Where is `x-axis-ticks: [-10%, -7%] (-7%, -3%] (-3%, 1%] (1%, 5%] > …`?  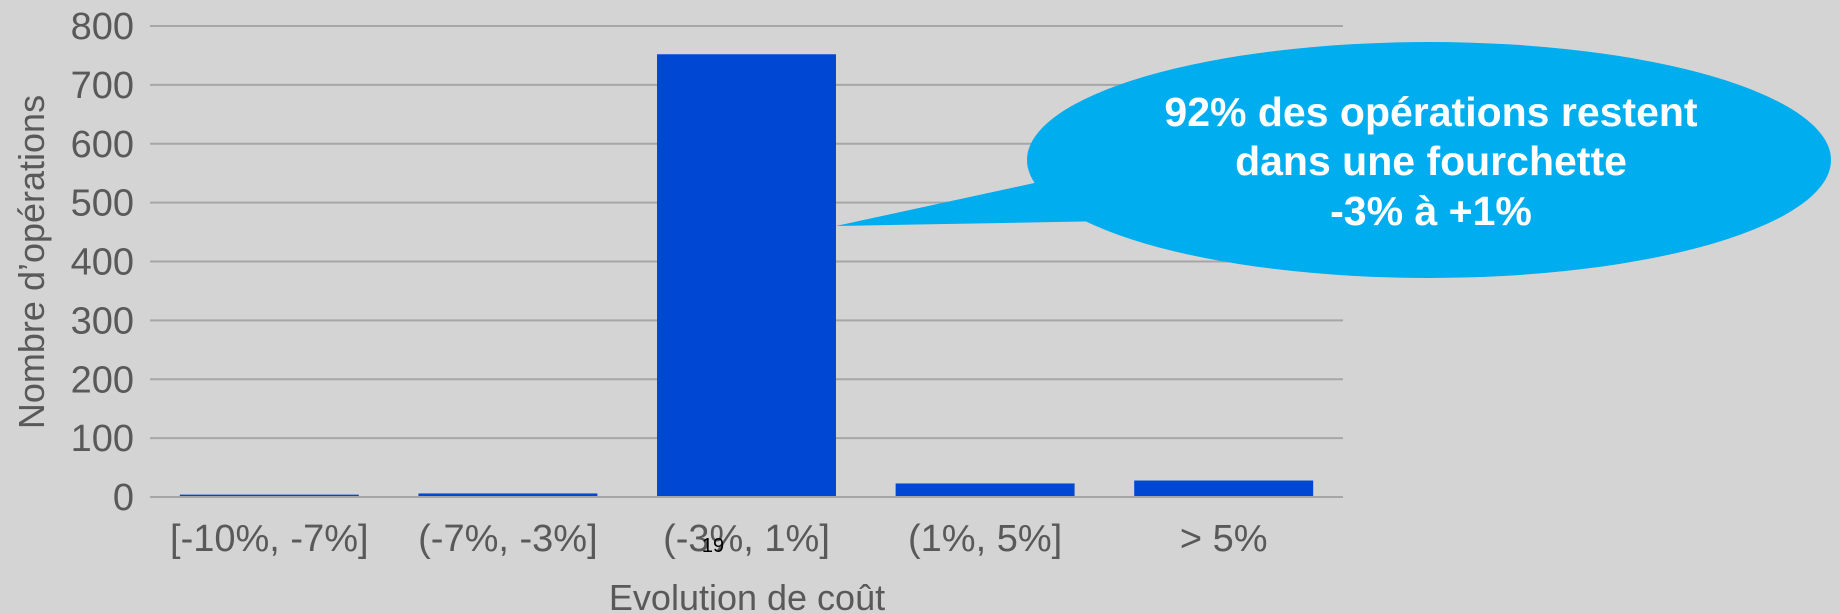 x-axis-ticks: [-10%, -7%] (-7%, -3%] (-3%, 1%] (1%, 5%] > … is located at coordinates (719, 539).